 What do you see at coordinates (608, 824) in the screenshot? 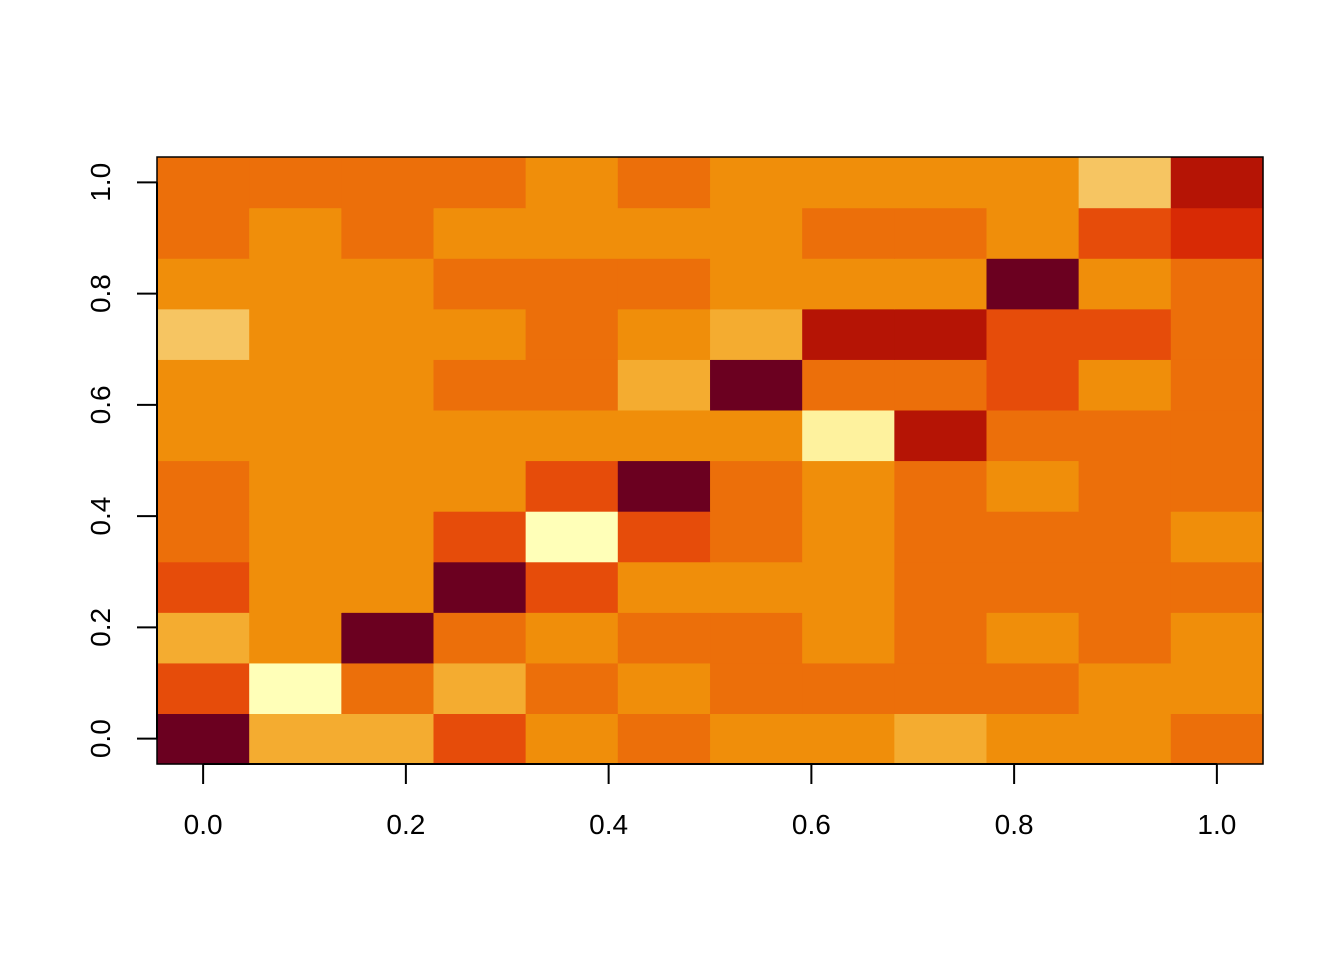
I see `x-tick-label: 0.4` at bounding box center [608, 824].